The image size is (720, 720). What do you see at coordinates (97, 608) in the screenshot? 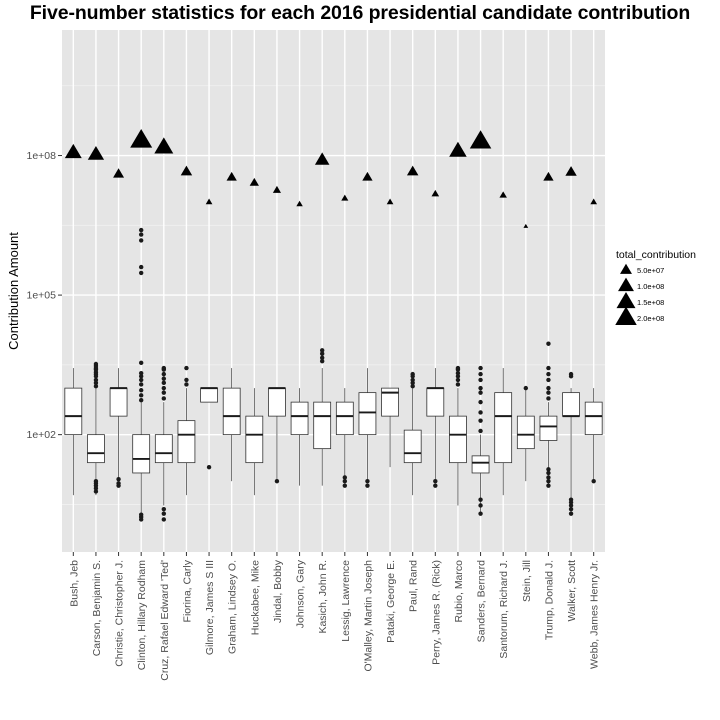
I see `x-tick-label: Carson, Benjamin S.` at bounding box center [97, 608].